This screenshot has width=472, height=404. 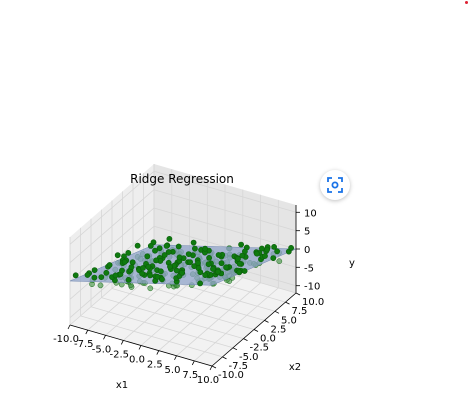 What do you see at coordinates (137, 360) in the screenshot?
I see `x-tick-label: 0.0` at bounding box center [137, 360].